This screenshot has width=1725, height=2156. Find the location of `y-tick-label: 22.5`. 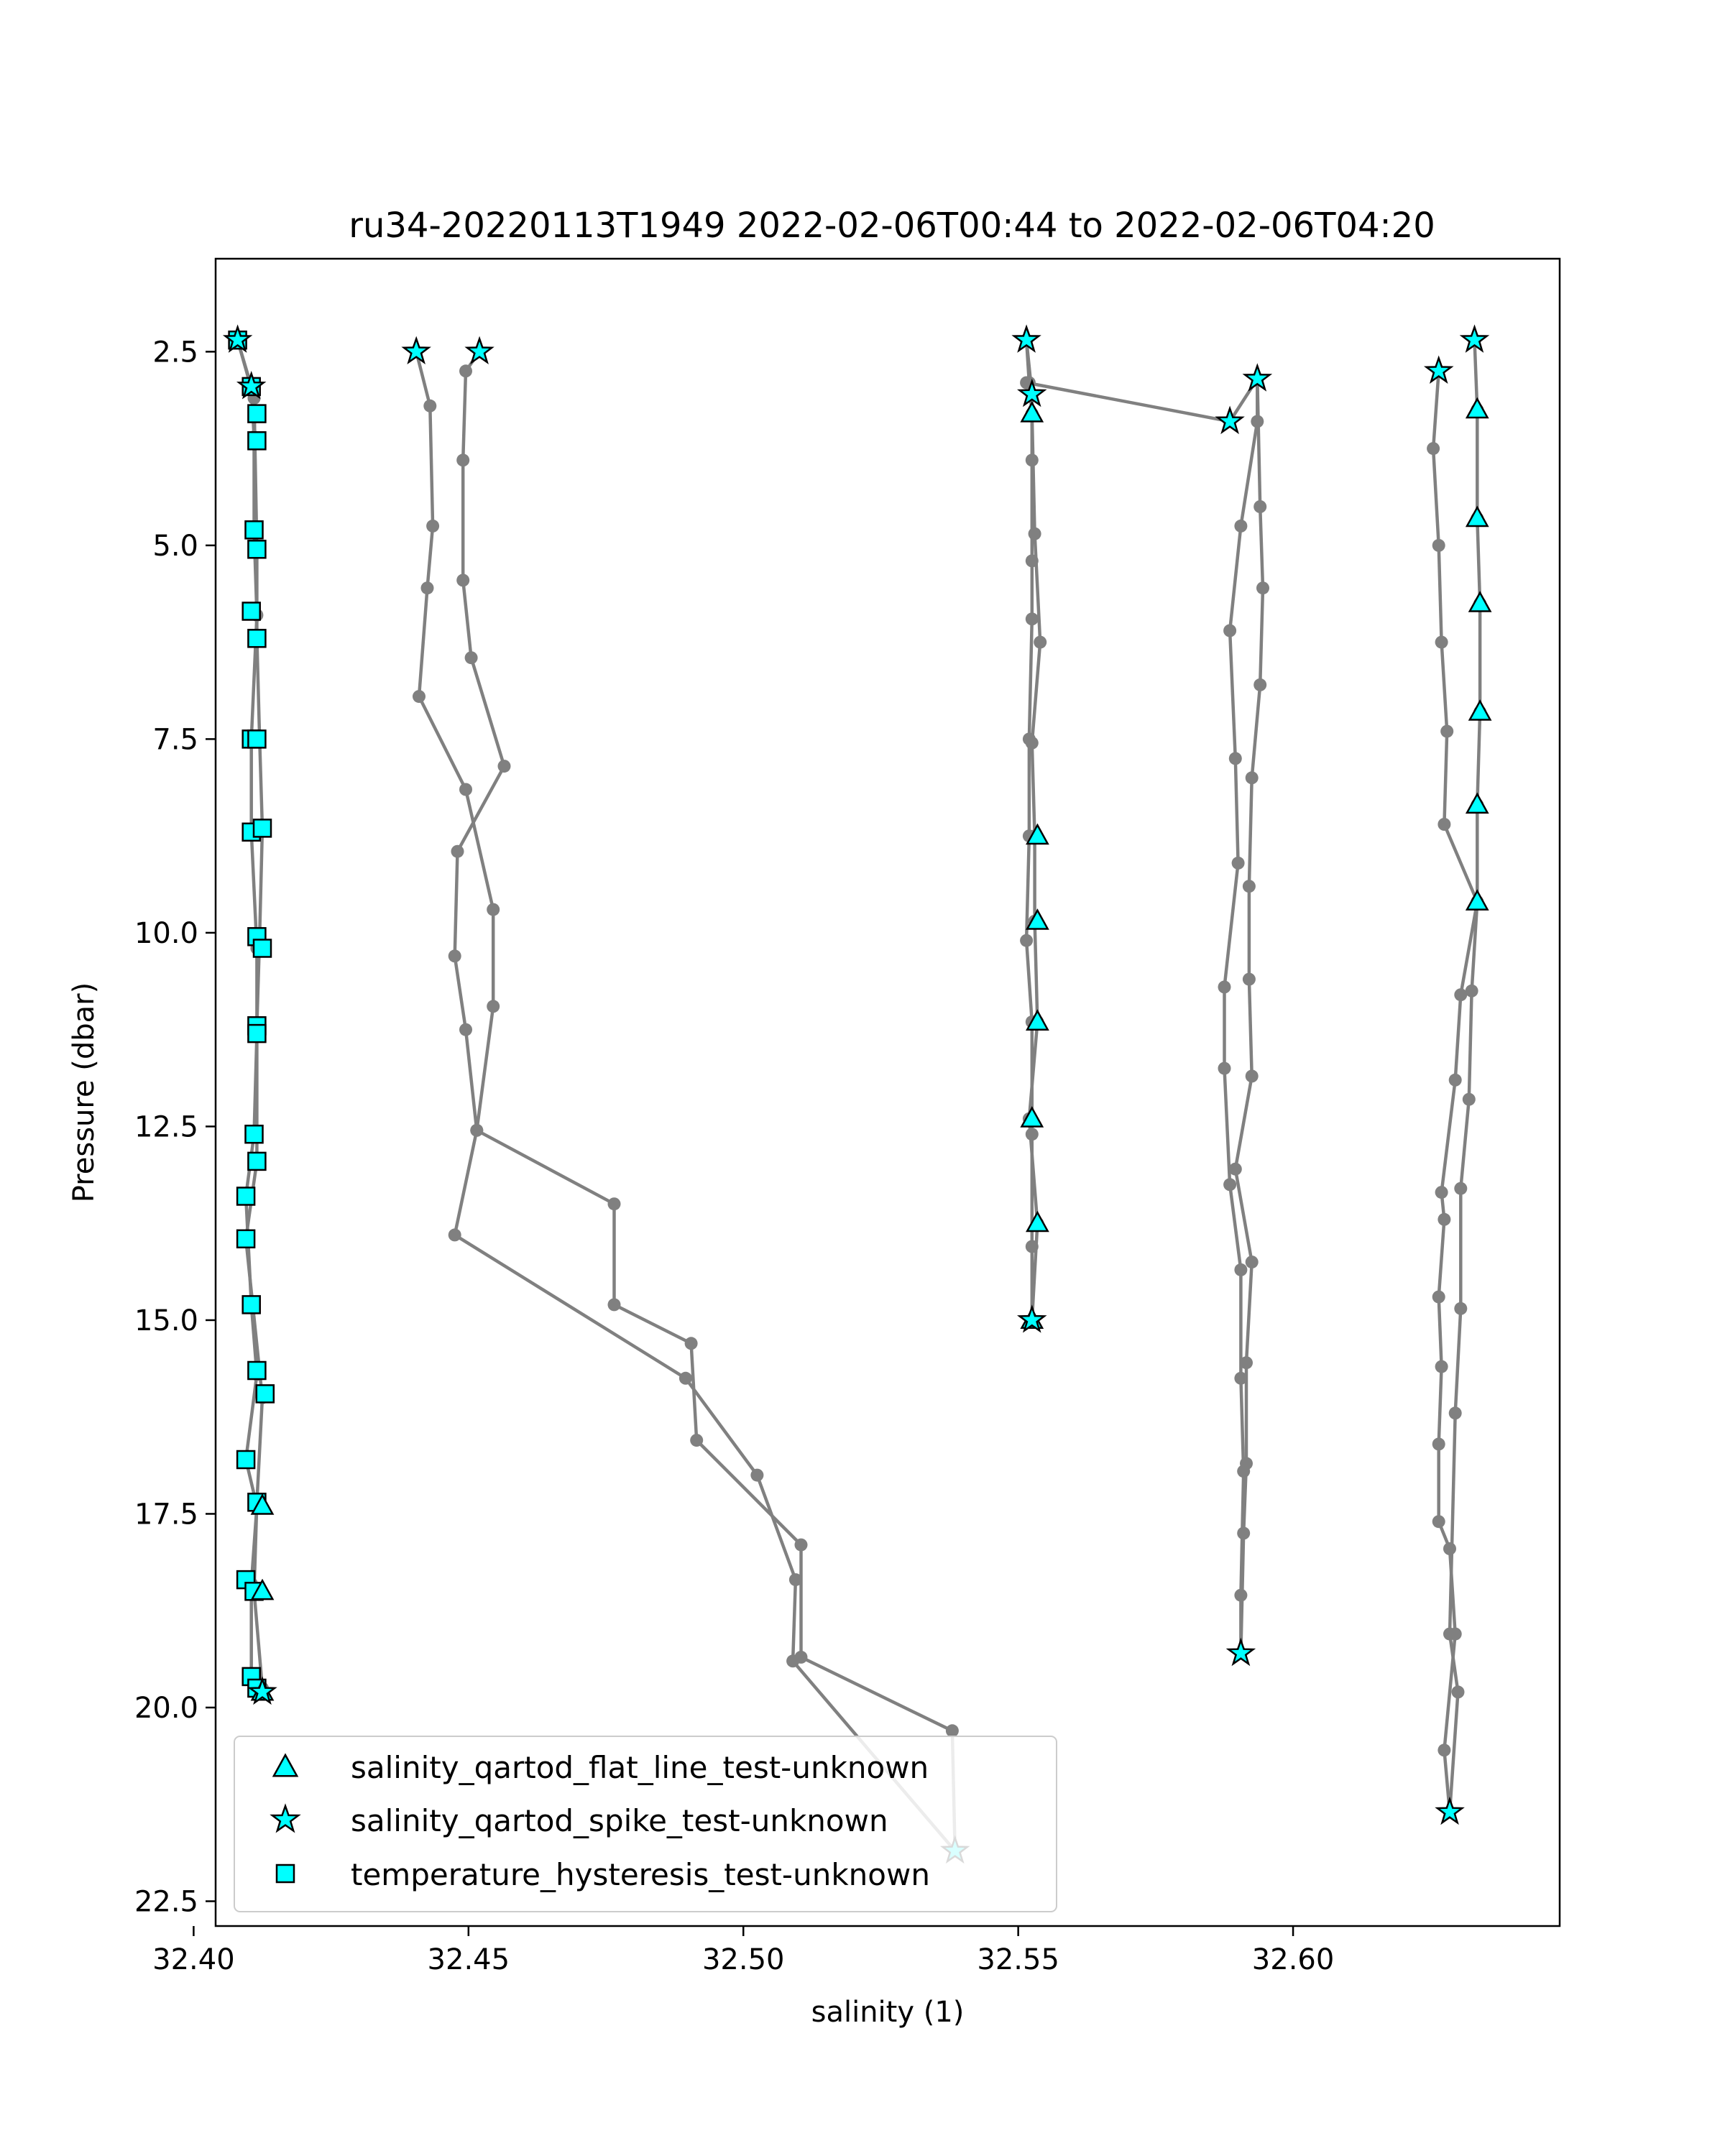

y-tick-label: 22.5 is located at coordinates (166, 1903).